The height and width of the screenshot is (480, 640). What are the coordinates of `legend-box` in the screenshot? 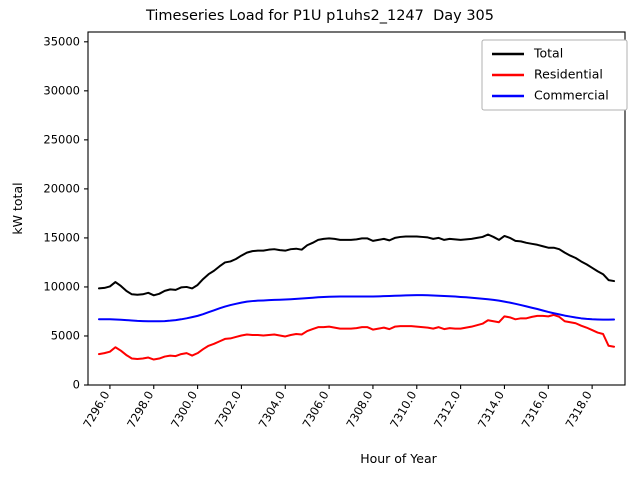 It's located at (554, 75).